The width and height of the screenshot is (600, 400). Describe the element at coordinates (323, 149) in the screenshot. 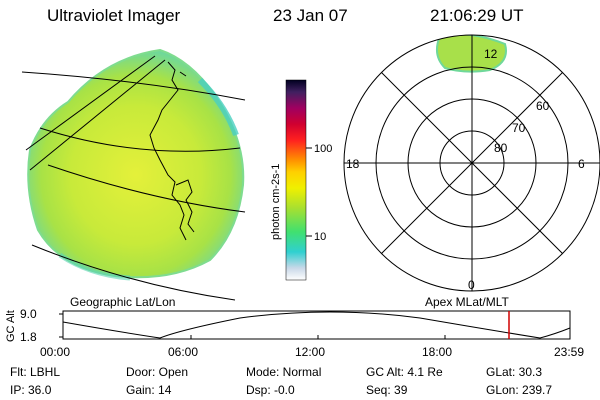

I see `colorbar-tick-100: 100` at that location.